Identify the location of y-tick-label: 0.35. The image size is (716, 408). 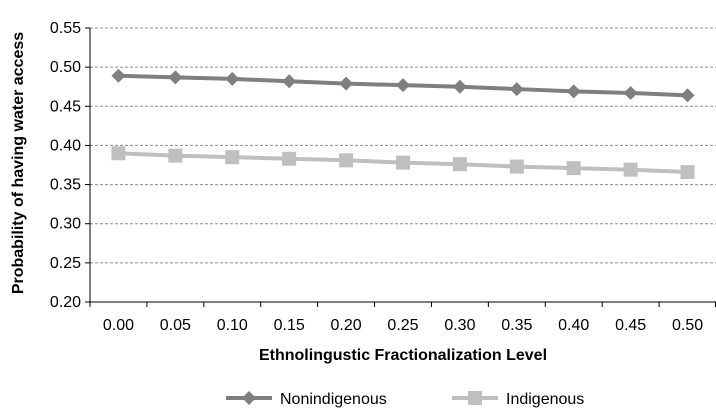
(65, 185).